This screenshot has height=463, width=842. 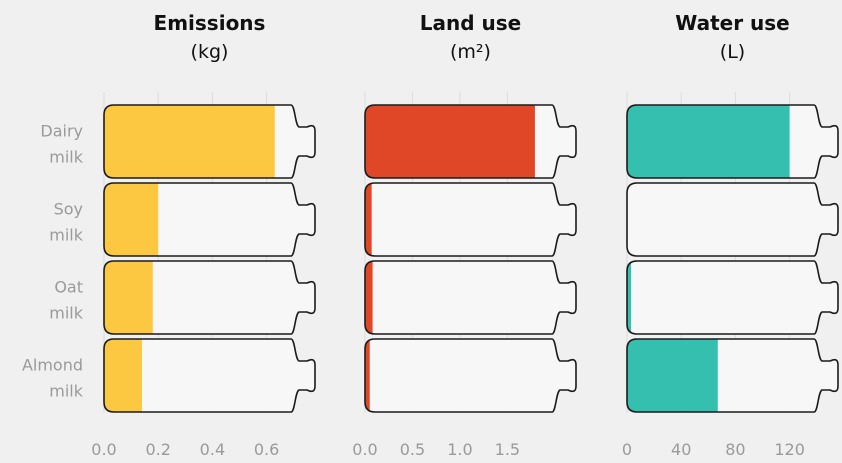 I want to click on x-tick-label: 80, so click(x=735, y=449).